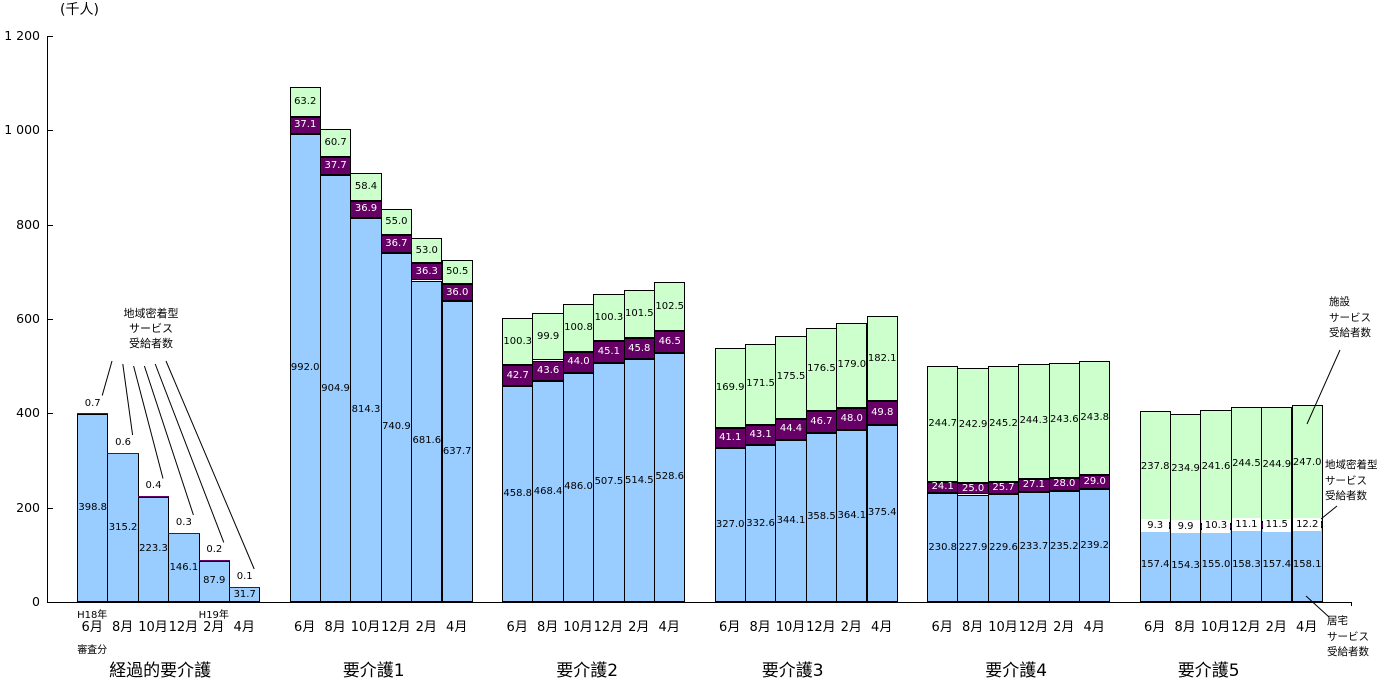 The image size is (1378, 691). I want to click on bar-value-home: 375.4, so click(882, 513).